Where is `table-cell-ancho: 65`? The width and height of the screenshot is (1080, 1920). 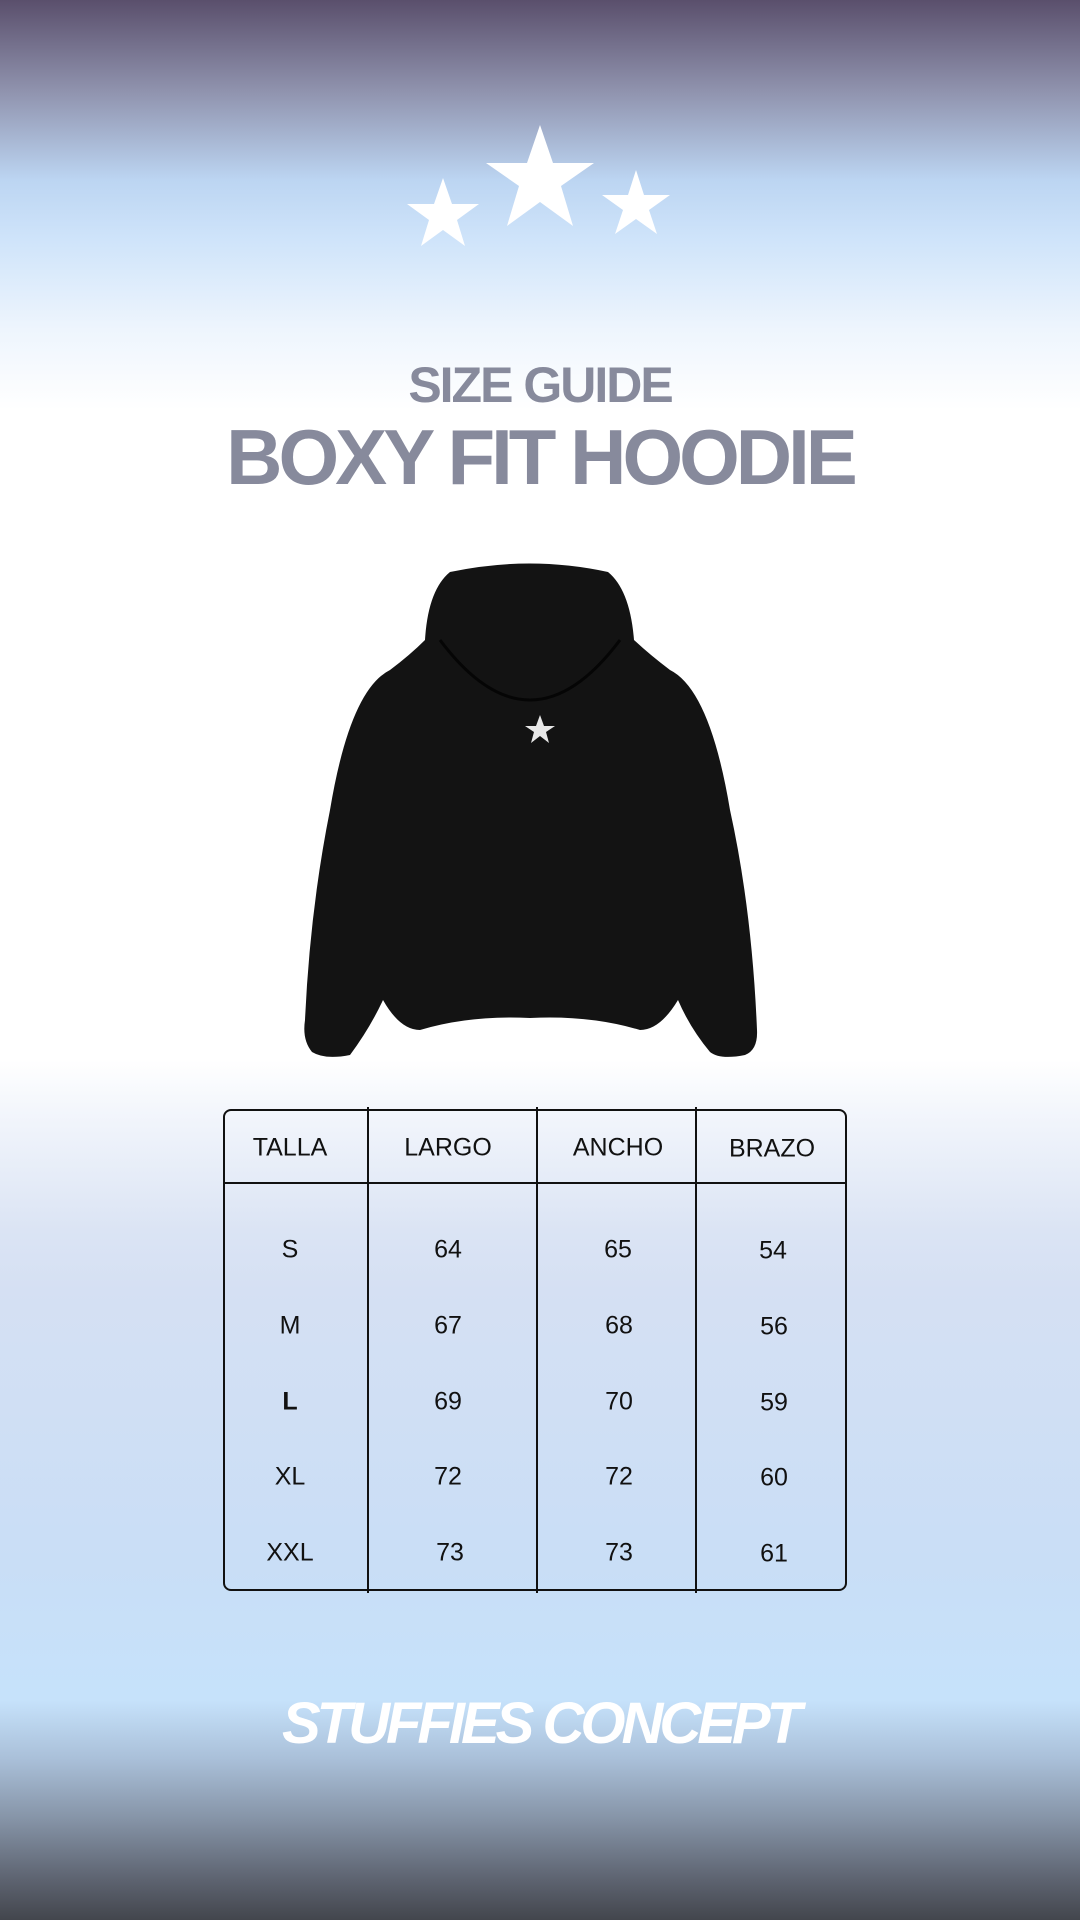
table-cell-ancho: 65 is located at coordinates (618, 1249).